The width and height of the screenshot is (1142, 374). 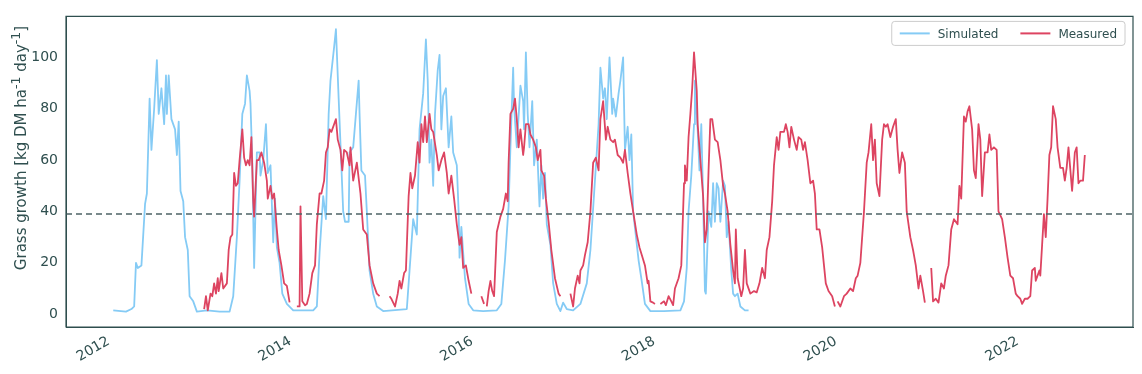 I want to click on legend-label: Measured, so click(x=1088, y=33).